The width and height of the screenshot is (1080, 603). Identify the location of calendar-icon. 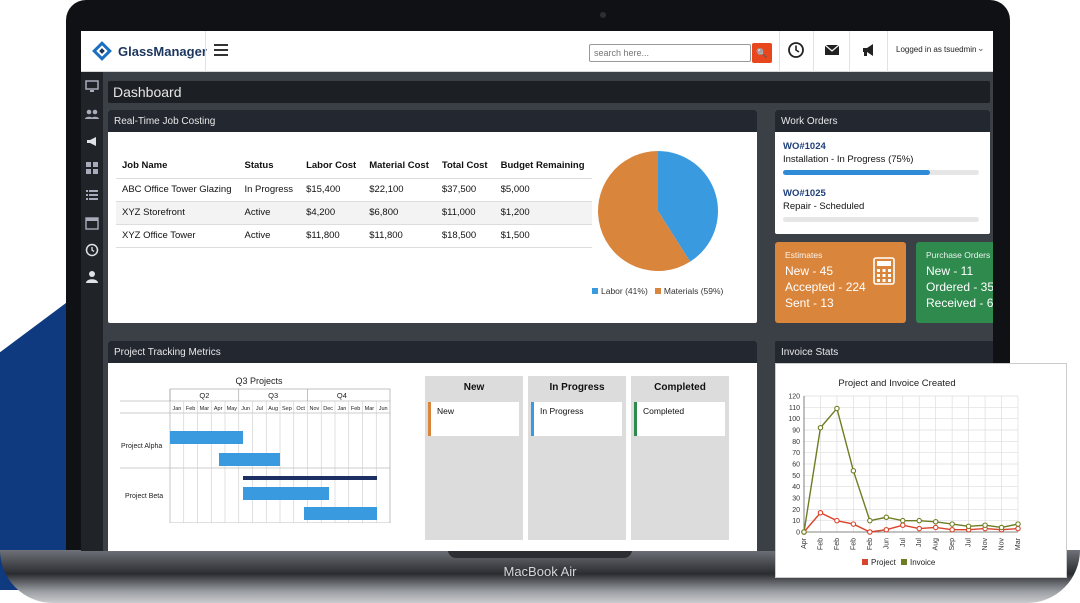
(92, 223).